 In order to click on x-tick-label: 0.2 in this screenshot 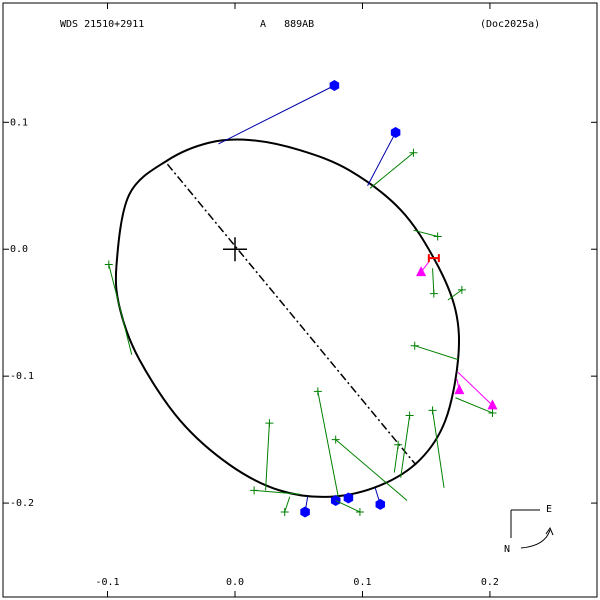, I will do `click(490, 582)`.